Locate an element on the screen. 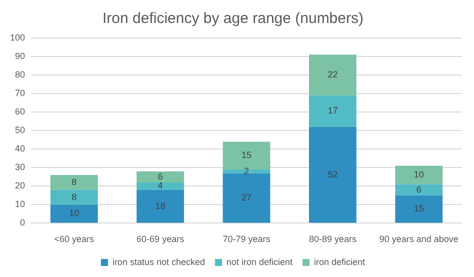 Image resolution: width=474 pixels, height=277 pixels. y-tick-label: 60 is located at coordinates (20, 111).